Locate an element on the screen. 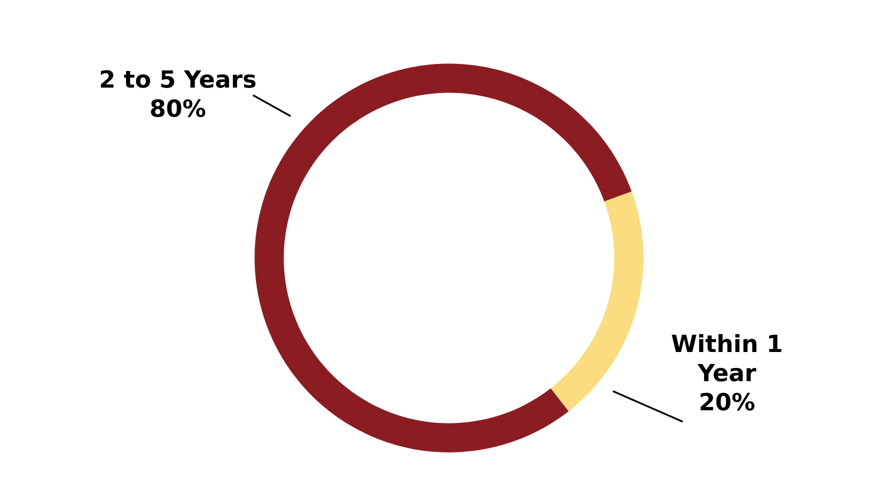 The height and width of the screenshot is (498, 891). data-label: 20% is located at coordinates (727, 401).